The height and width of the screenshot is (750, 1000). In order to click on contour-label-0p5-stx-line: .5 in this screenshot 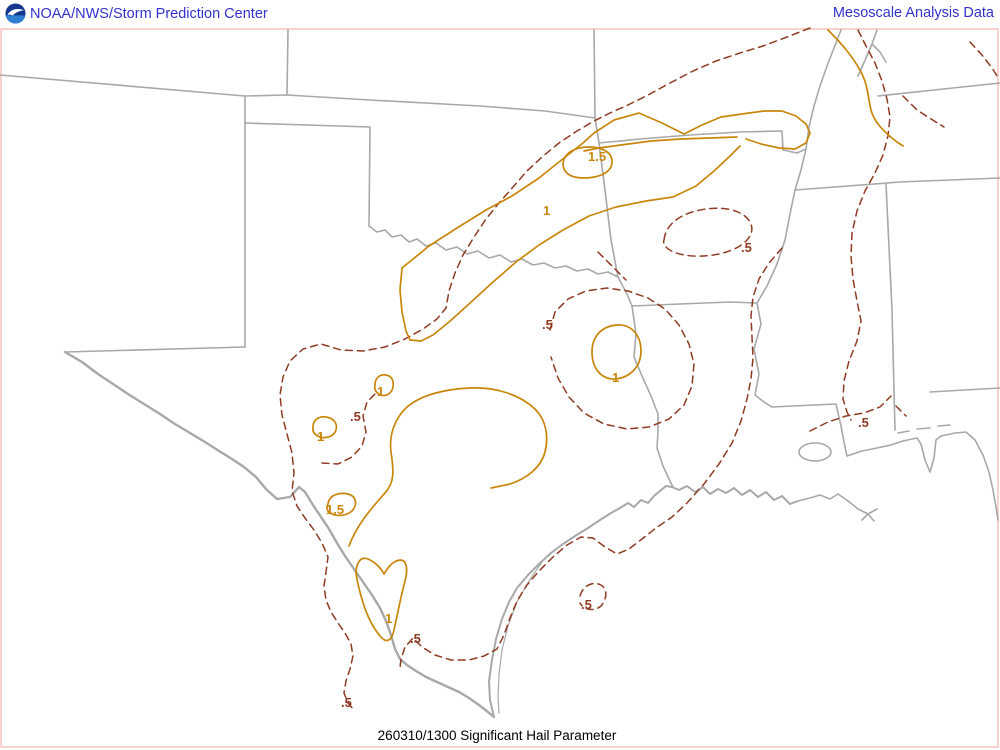, I will do `click(415, 638)`.